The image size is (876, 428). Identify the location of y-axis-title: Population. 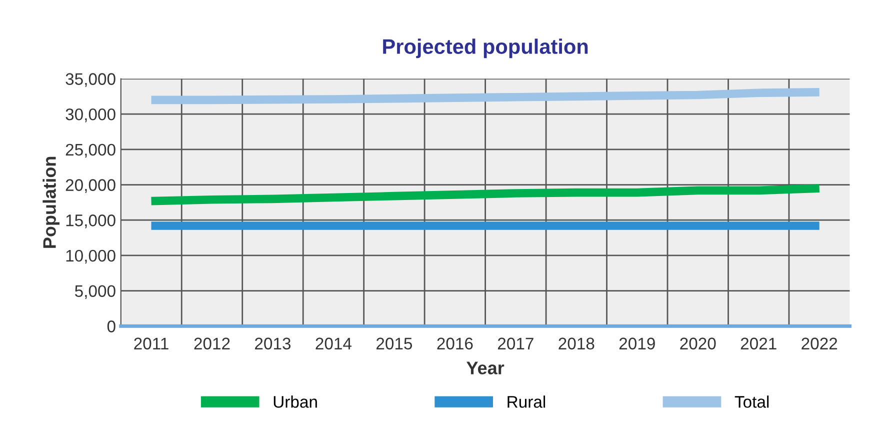
(51, 202).